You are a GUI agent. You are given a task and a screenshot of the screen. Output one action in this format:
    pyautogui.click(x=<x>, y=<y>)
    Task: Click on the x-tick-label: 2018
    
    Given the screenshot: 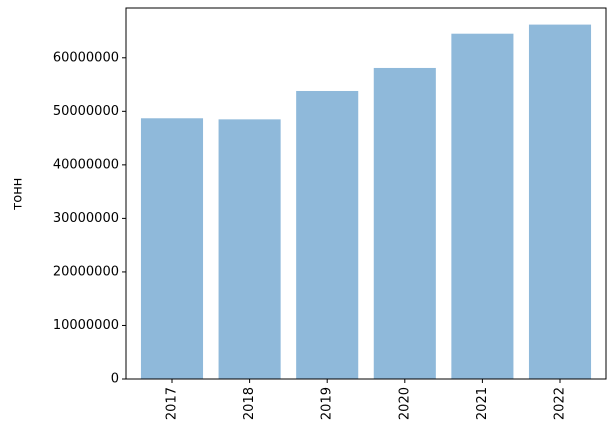 What is the action you would take?
    pyautogui.click(x=249, y=403)
    